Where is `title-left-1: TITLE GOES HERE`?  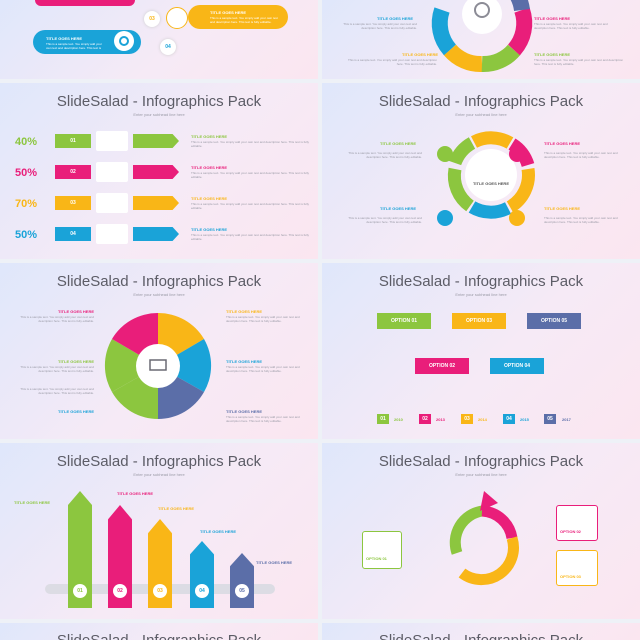
title-left-1: TITLE GOES HERE is located at coordinates (398, 143).